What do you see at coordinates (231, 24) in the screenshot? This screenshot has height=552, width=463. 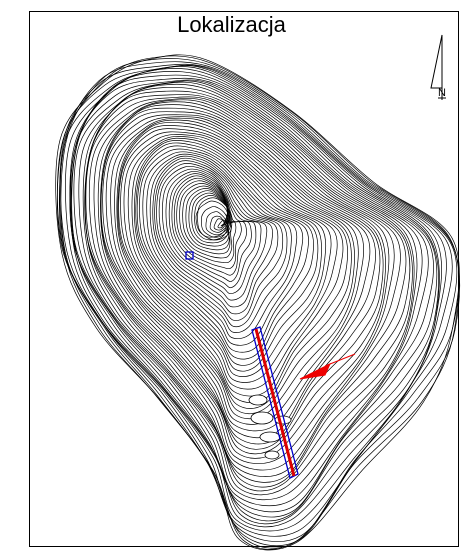 I see `map-title: Lokalizacja` at bounding box center [231, 24].